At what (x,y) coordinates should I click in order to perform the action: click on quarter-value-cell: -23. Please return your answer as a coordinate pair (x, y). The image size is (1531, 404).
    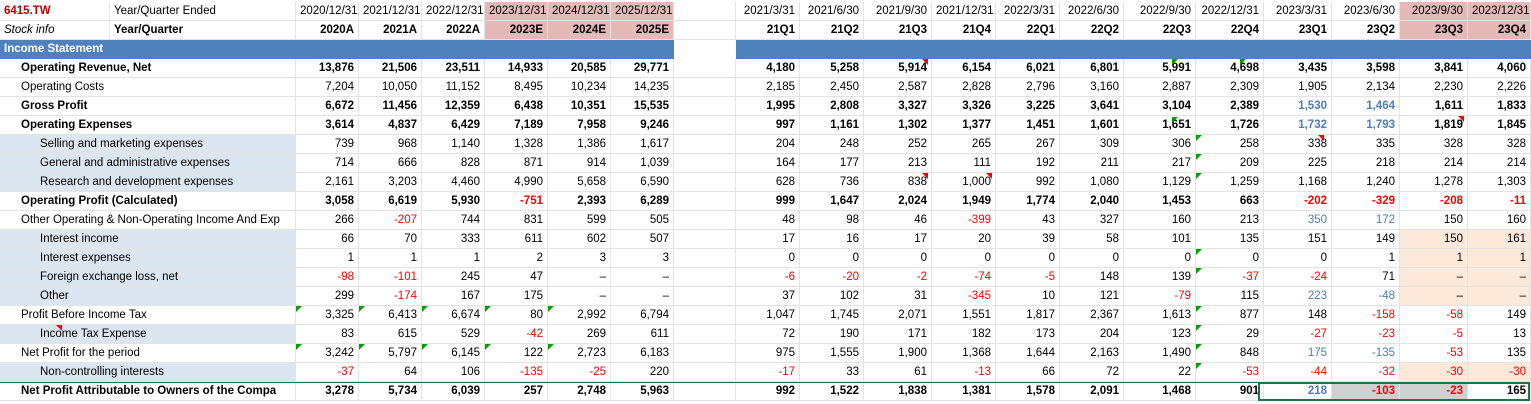
    Looking at the image, I should click on (1434, 391).